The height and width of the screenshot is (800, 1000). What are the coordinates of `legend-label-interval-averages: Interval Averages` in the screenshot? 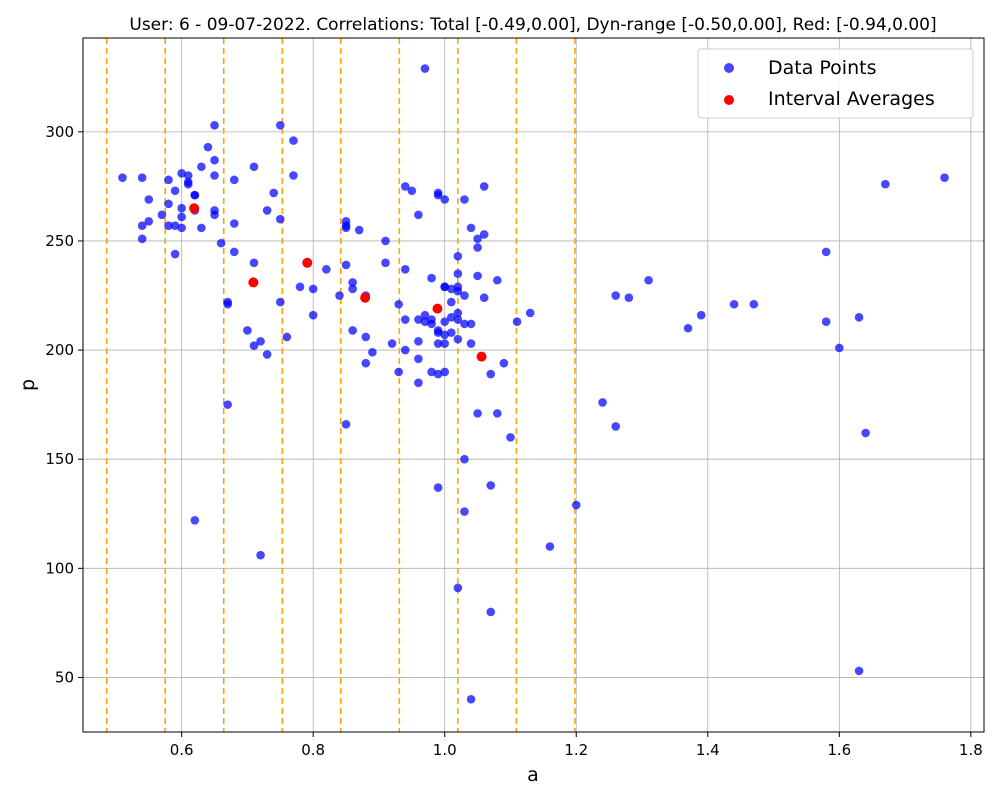 It's located at (851, 99).